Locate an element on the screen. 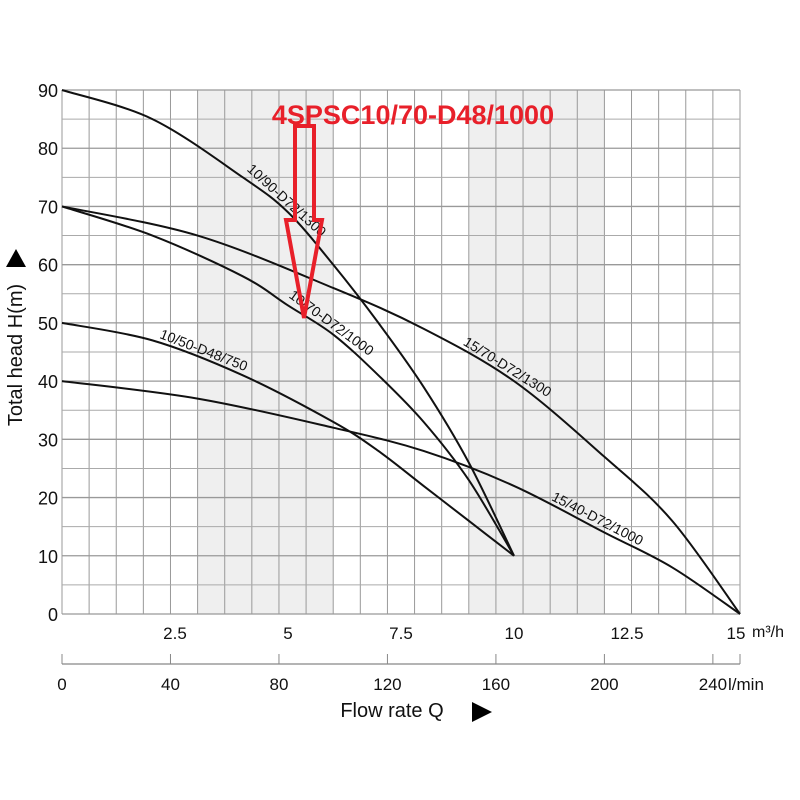 This screenshot has width=800, height=800. y-axis-arrow-icon is located at coordinates (16, 258).